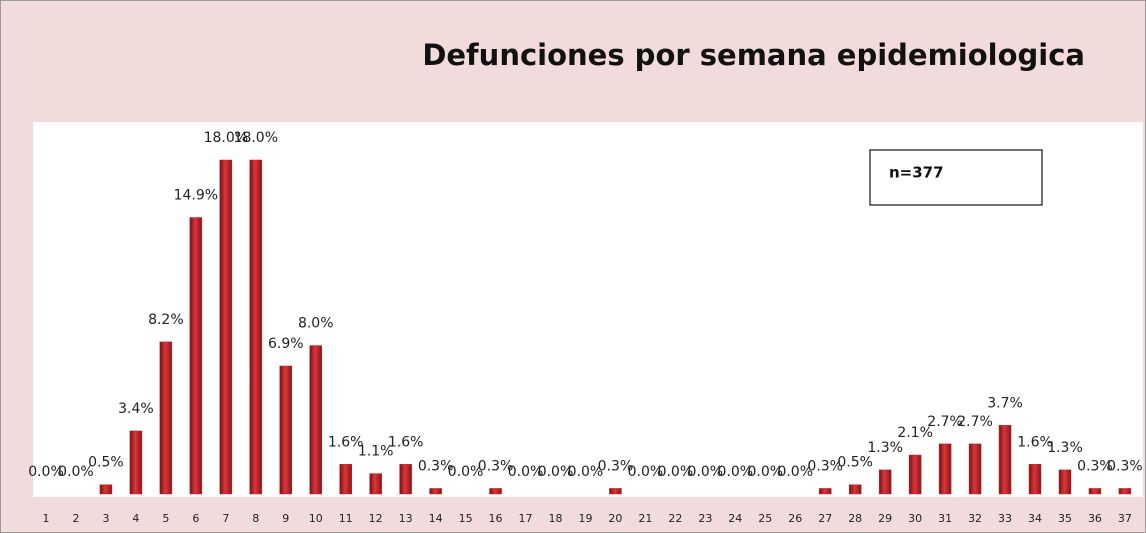  What do you see at coordinates (75, 518) in the screenshot?
I see `x-tick-label: 2` at bounding box center [75, 518].